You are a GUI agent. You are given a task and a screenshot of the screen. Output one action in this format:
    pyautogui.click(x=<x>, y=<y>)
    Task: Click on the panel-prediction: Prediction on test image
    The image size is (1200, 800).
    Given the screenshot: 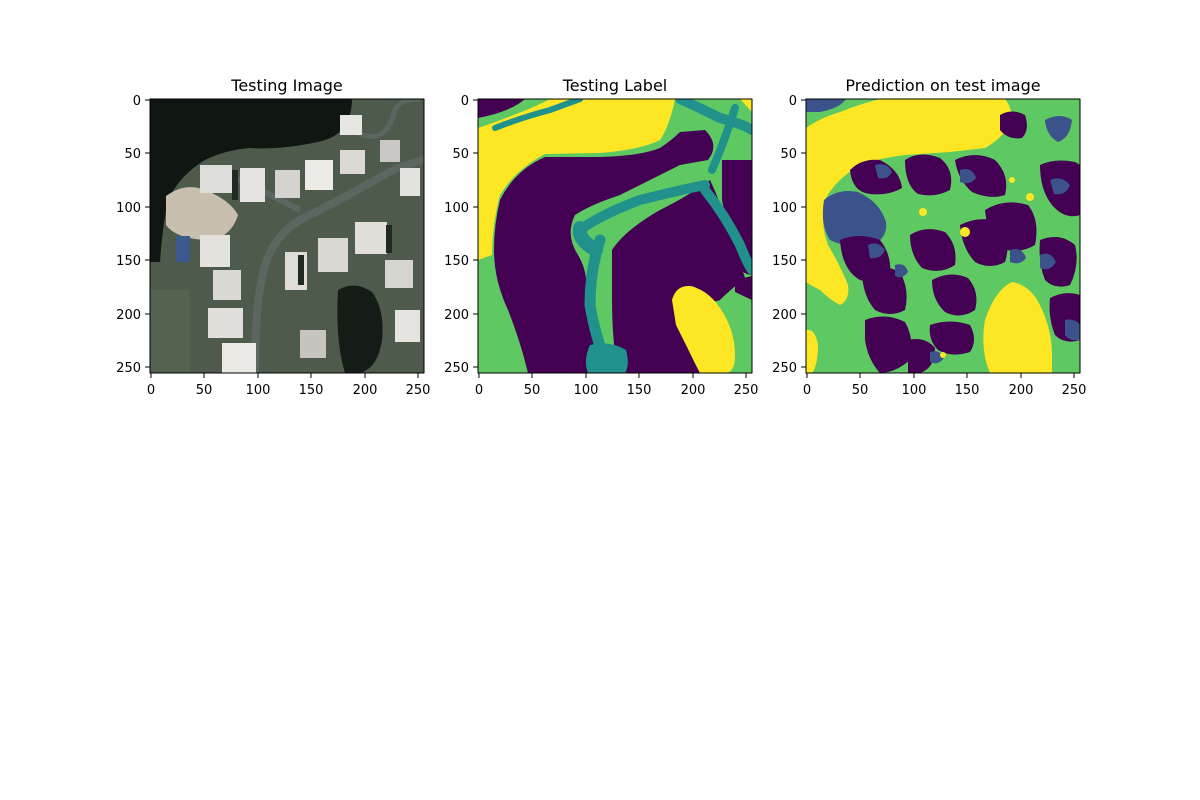 What is the action you would take?
    pyautogui.click(x=929, y=237)
    